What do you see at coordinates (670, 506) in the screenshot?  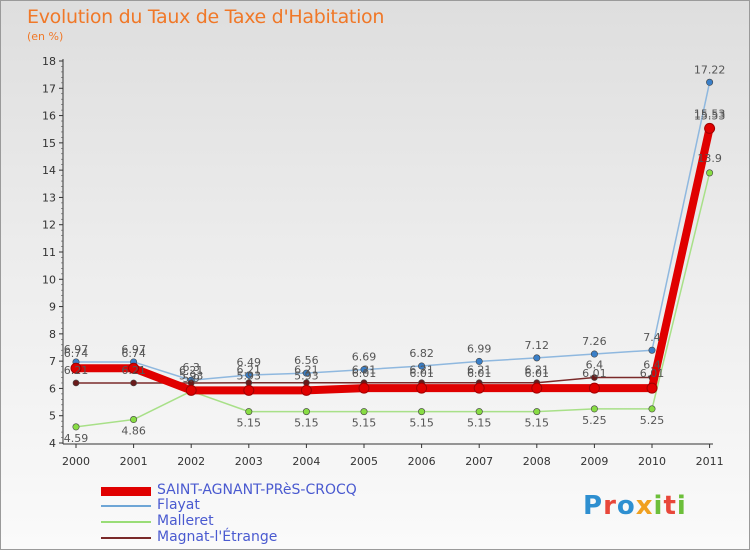 I see `logo-letter: t` at bounding box center [670, 506].